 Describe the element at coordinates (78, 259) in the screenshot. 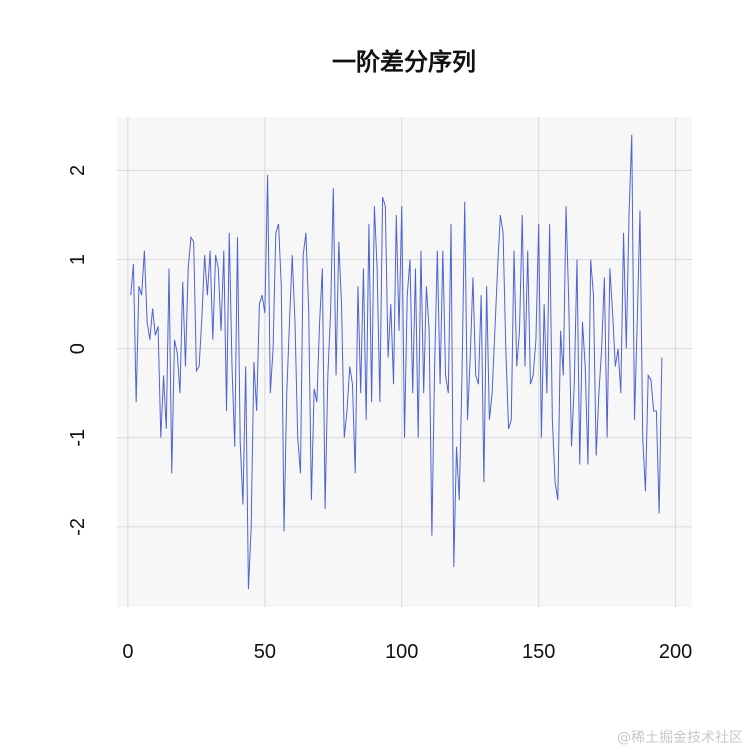

I see `y-tick-label: 1` at that location.